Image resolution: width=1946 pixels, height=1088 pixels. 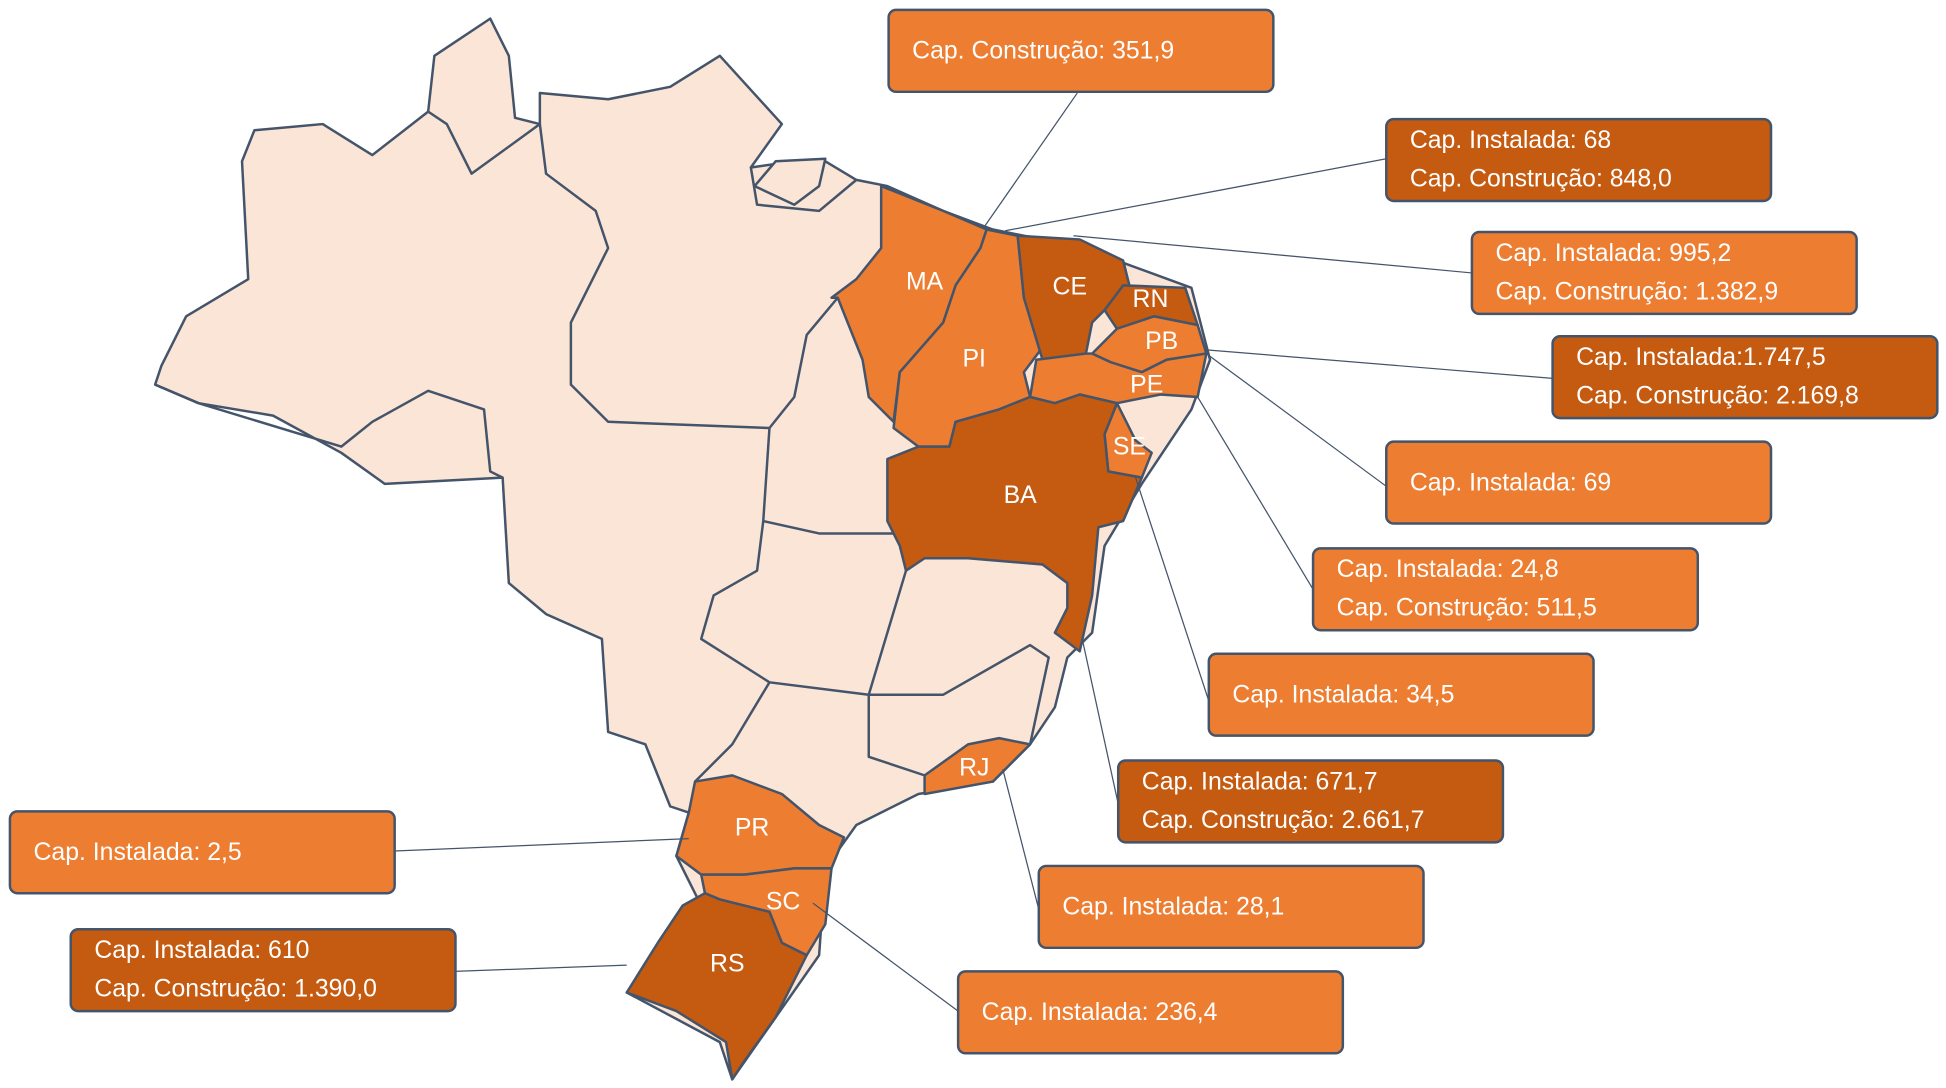 I want to click on callout-text: Cap. Instalada: 610, so click(x=201, y=950).